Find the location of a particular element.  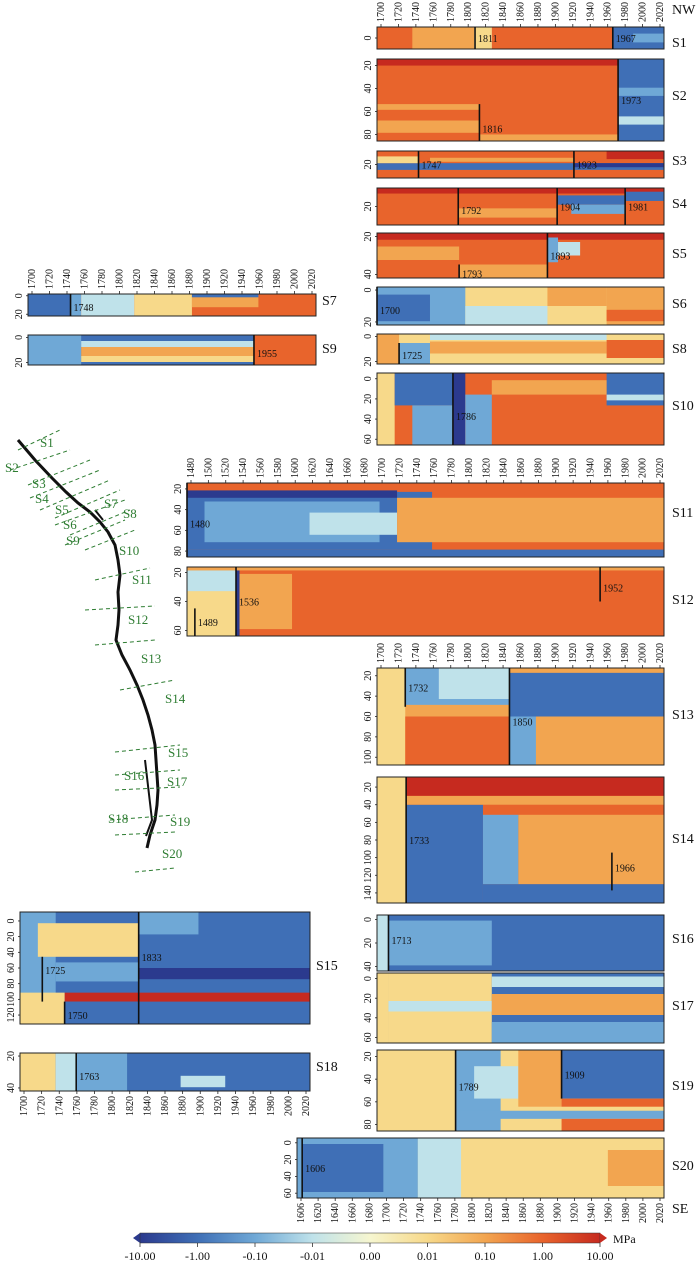

panel-s12: 1489 1536 1952 20 40 60 S12 is located at coordinates (433, 601).